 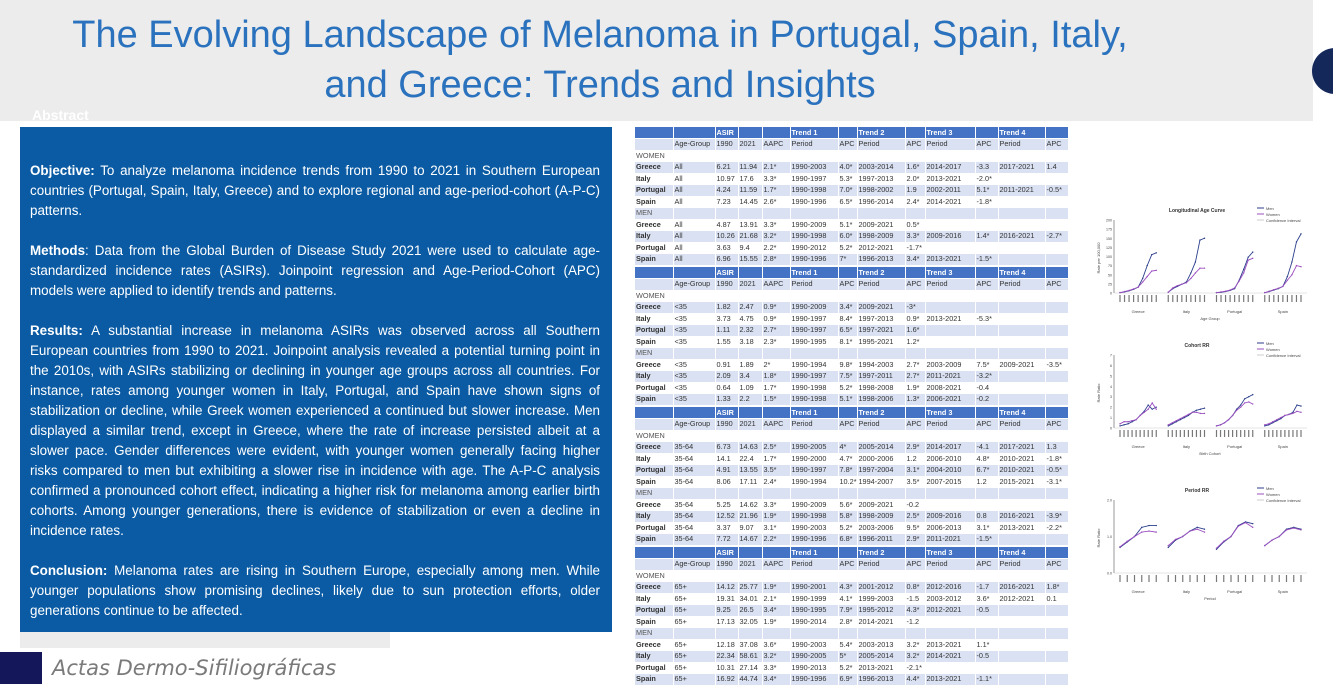 I want to click on table-cell: 2.7*, so click(x=915, y=376).